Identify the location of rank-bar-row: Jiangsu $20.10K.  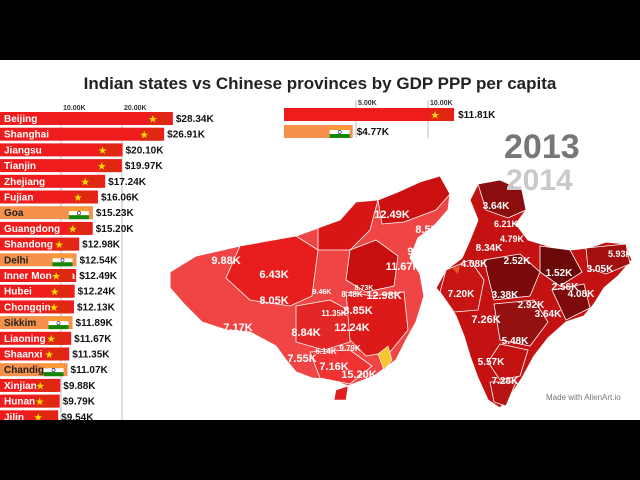
(82, 150).